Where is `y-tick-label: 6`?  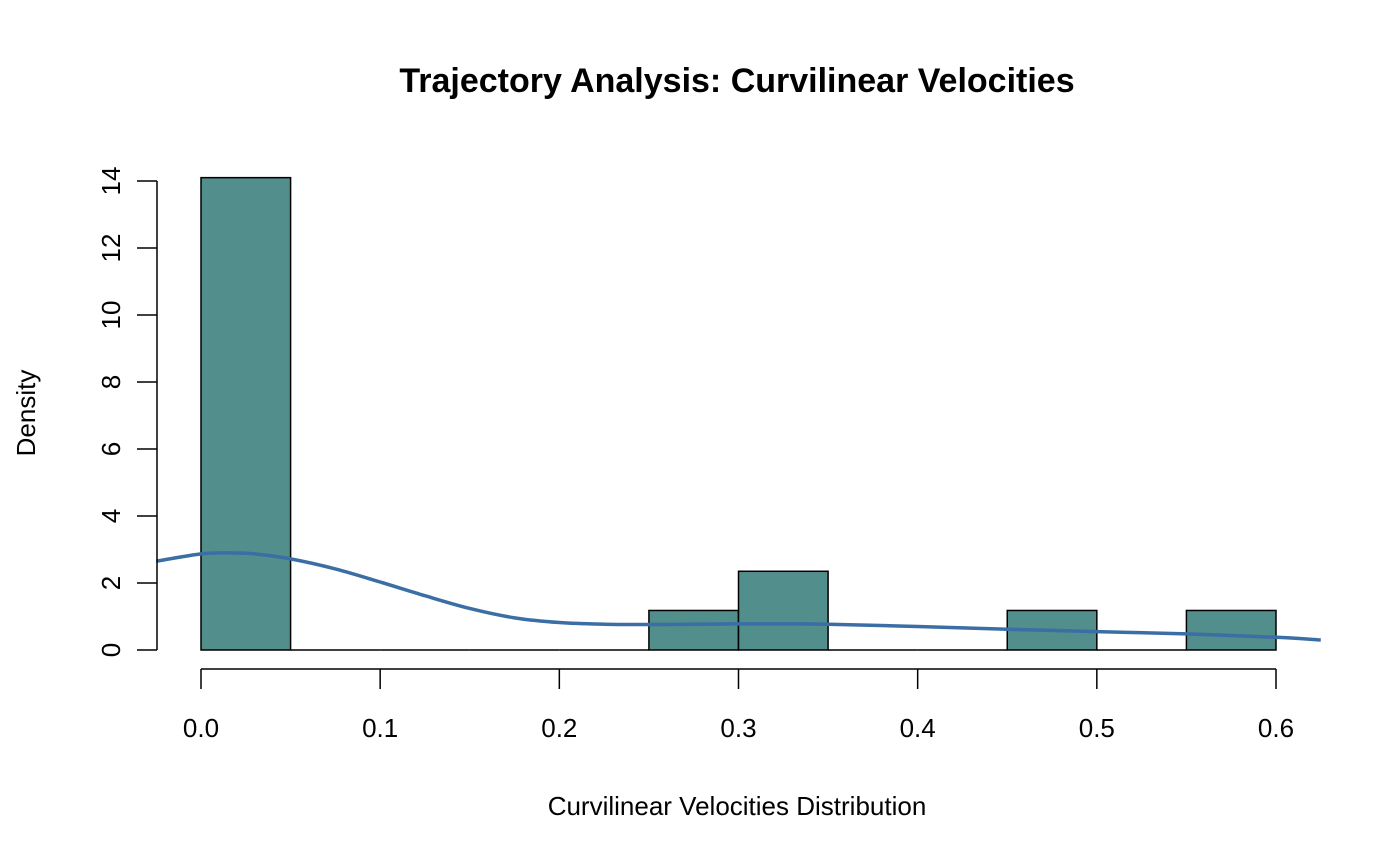 y-tick-label: 6 is located at coordinates (111, 449).